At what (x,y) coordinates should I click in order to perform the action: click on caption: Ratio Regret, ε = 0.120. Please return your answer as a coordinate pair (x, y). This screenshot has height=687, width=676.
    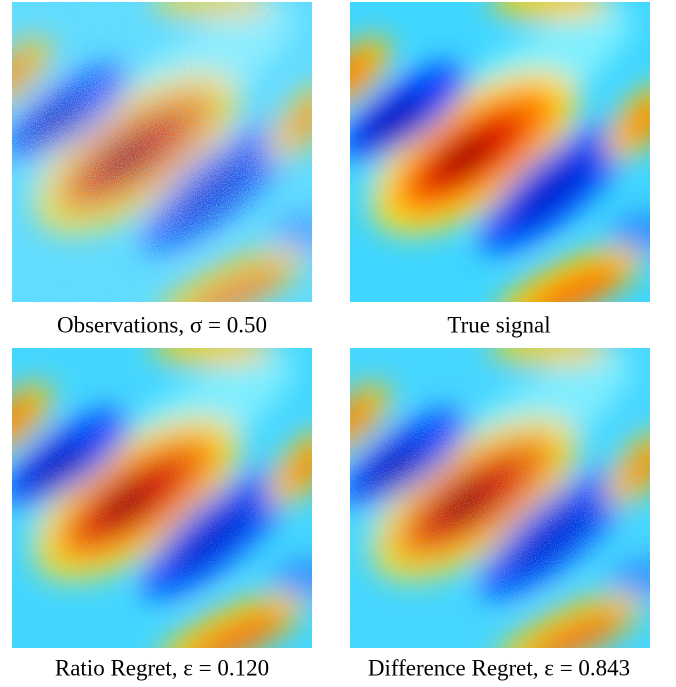
    Looking at the image, I should click on (162, 667).